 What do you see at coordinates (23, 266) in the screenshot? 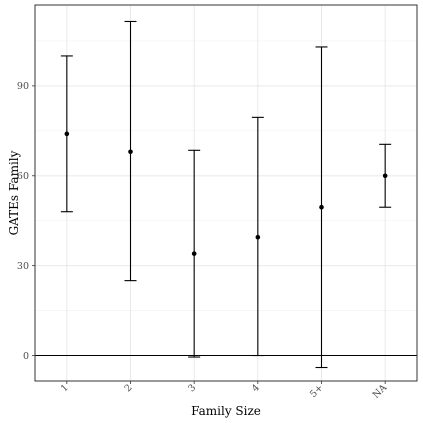
I see `y-tick-label: 30` at bounding box center [23, 266].